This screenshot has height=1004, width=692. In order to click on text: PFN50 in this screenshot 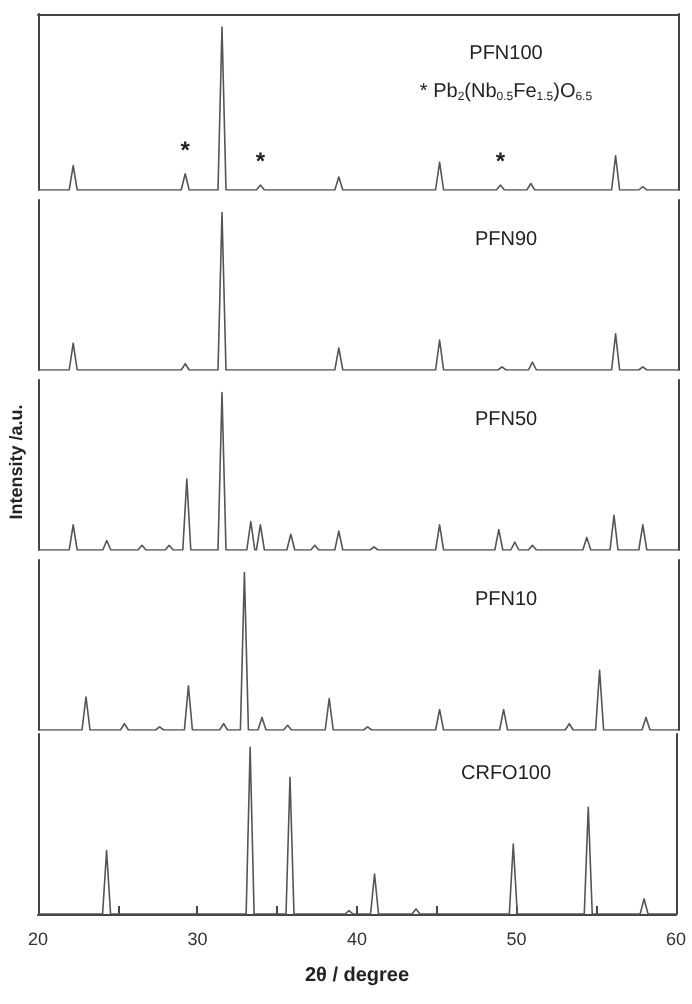, I will do `click(506, 420)`.